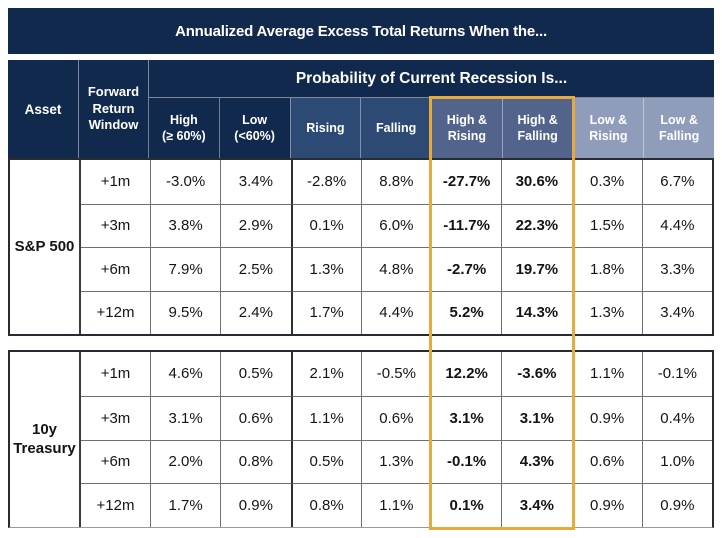 The height and width of the screenshot is (538, 722). What do you see at coordinates (536, 374) in the screenshot?
I see `value-cell: -3.6%` at bounding box center [536, 374].